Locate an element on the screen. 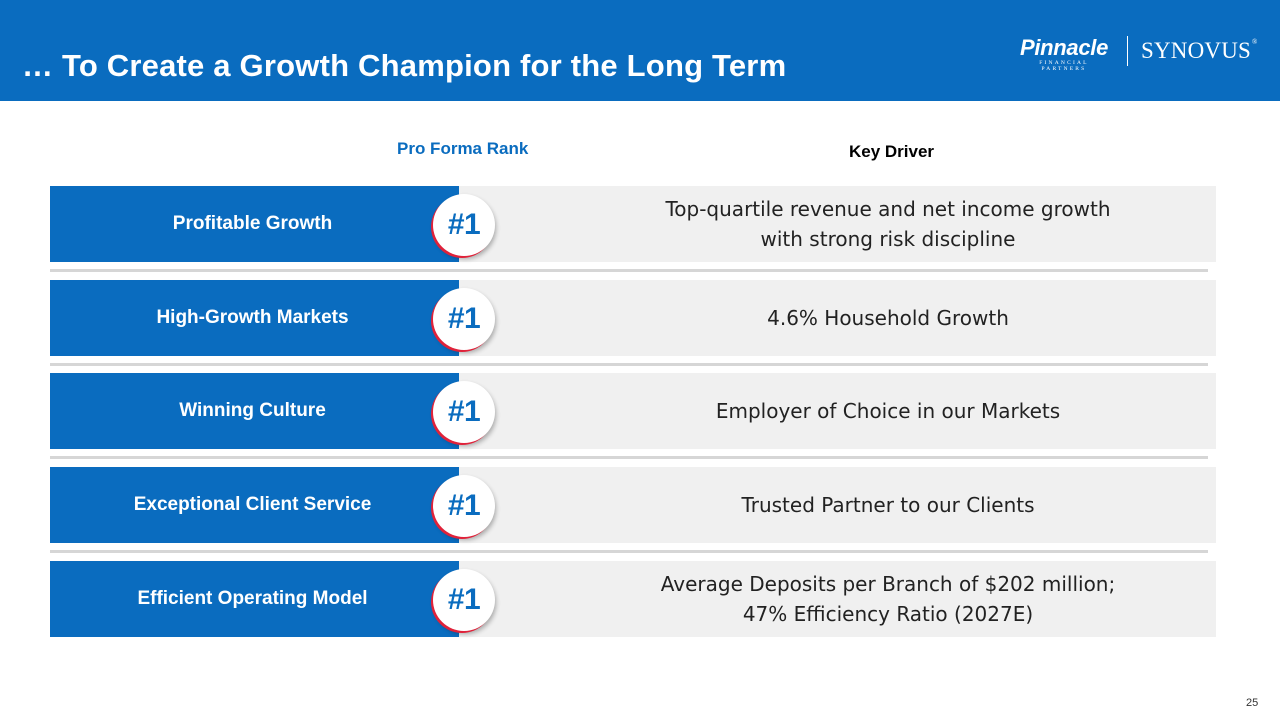 The image size is (1280, 720). row-label-box: Exceptional Client Service is located at coordinates (254, 505).